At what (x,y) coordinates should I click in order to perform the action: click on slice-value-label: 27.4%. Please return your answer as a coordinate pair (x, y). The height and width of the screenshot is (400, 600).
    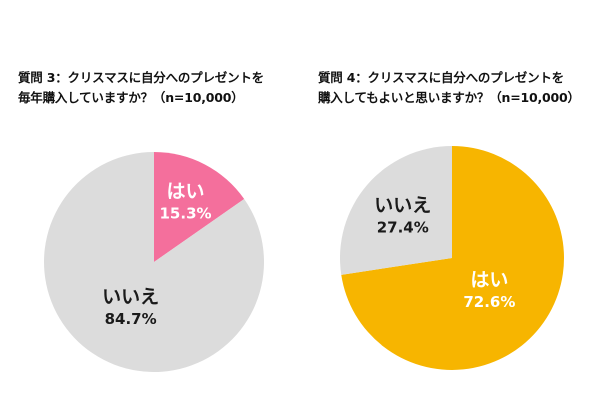
    Looking at the image, I should click on (403, 228).